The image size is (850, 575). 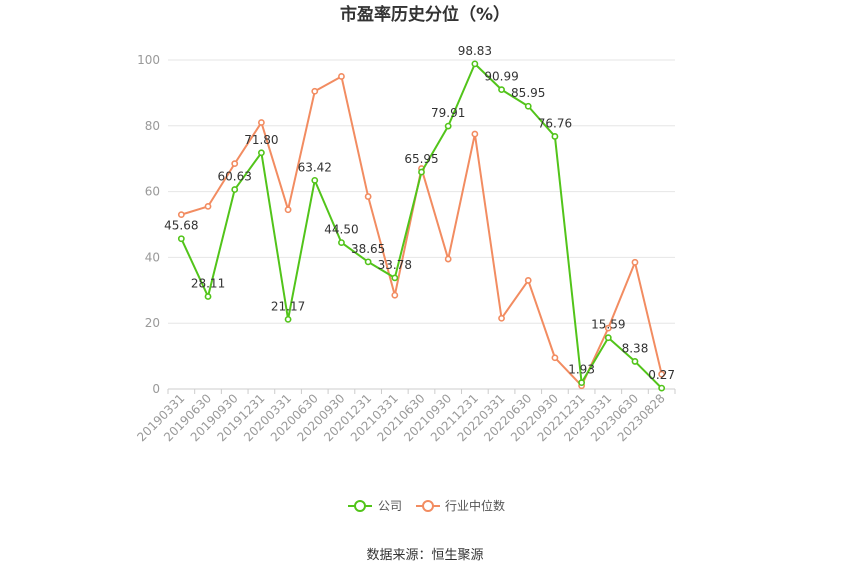 What do you see at coordinates (341, 230) in the screenshot?
I see `data-label: 44.50` at bounding box center [341, 230].